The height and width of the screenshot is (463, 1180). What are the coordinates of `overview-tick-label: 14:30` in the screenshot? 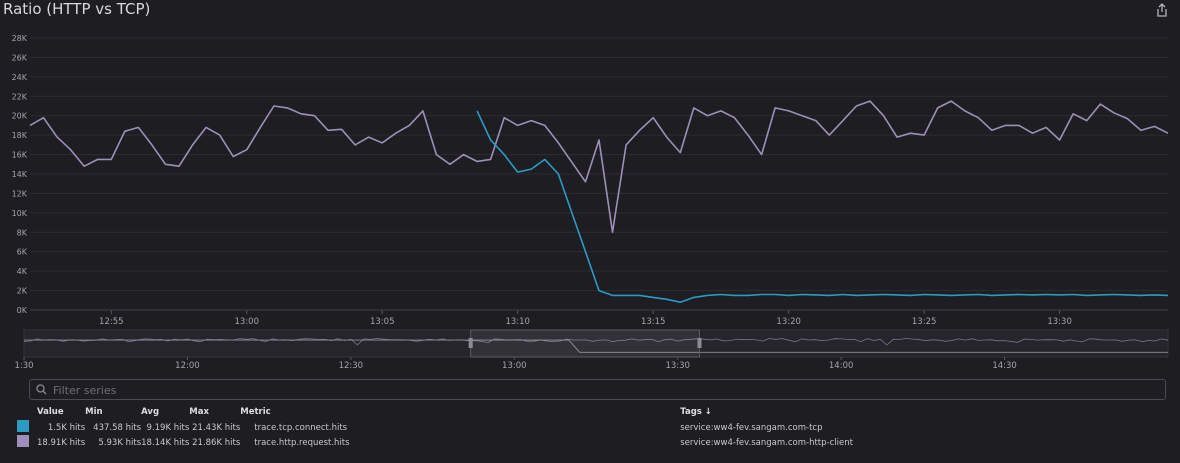 It's located at (1004, 366).